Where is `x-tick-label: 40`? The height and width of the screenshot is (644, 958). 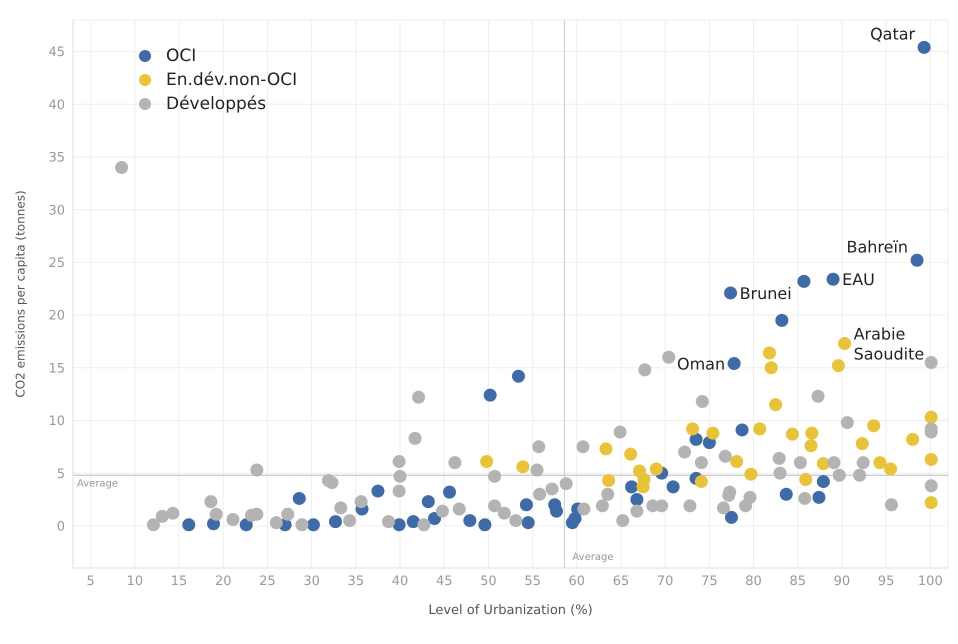
x-tick-label: 40 is located at coordinates (400, 582).